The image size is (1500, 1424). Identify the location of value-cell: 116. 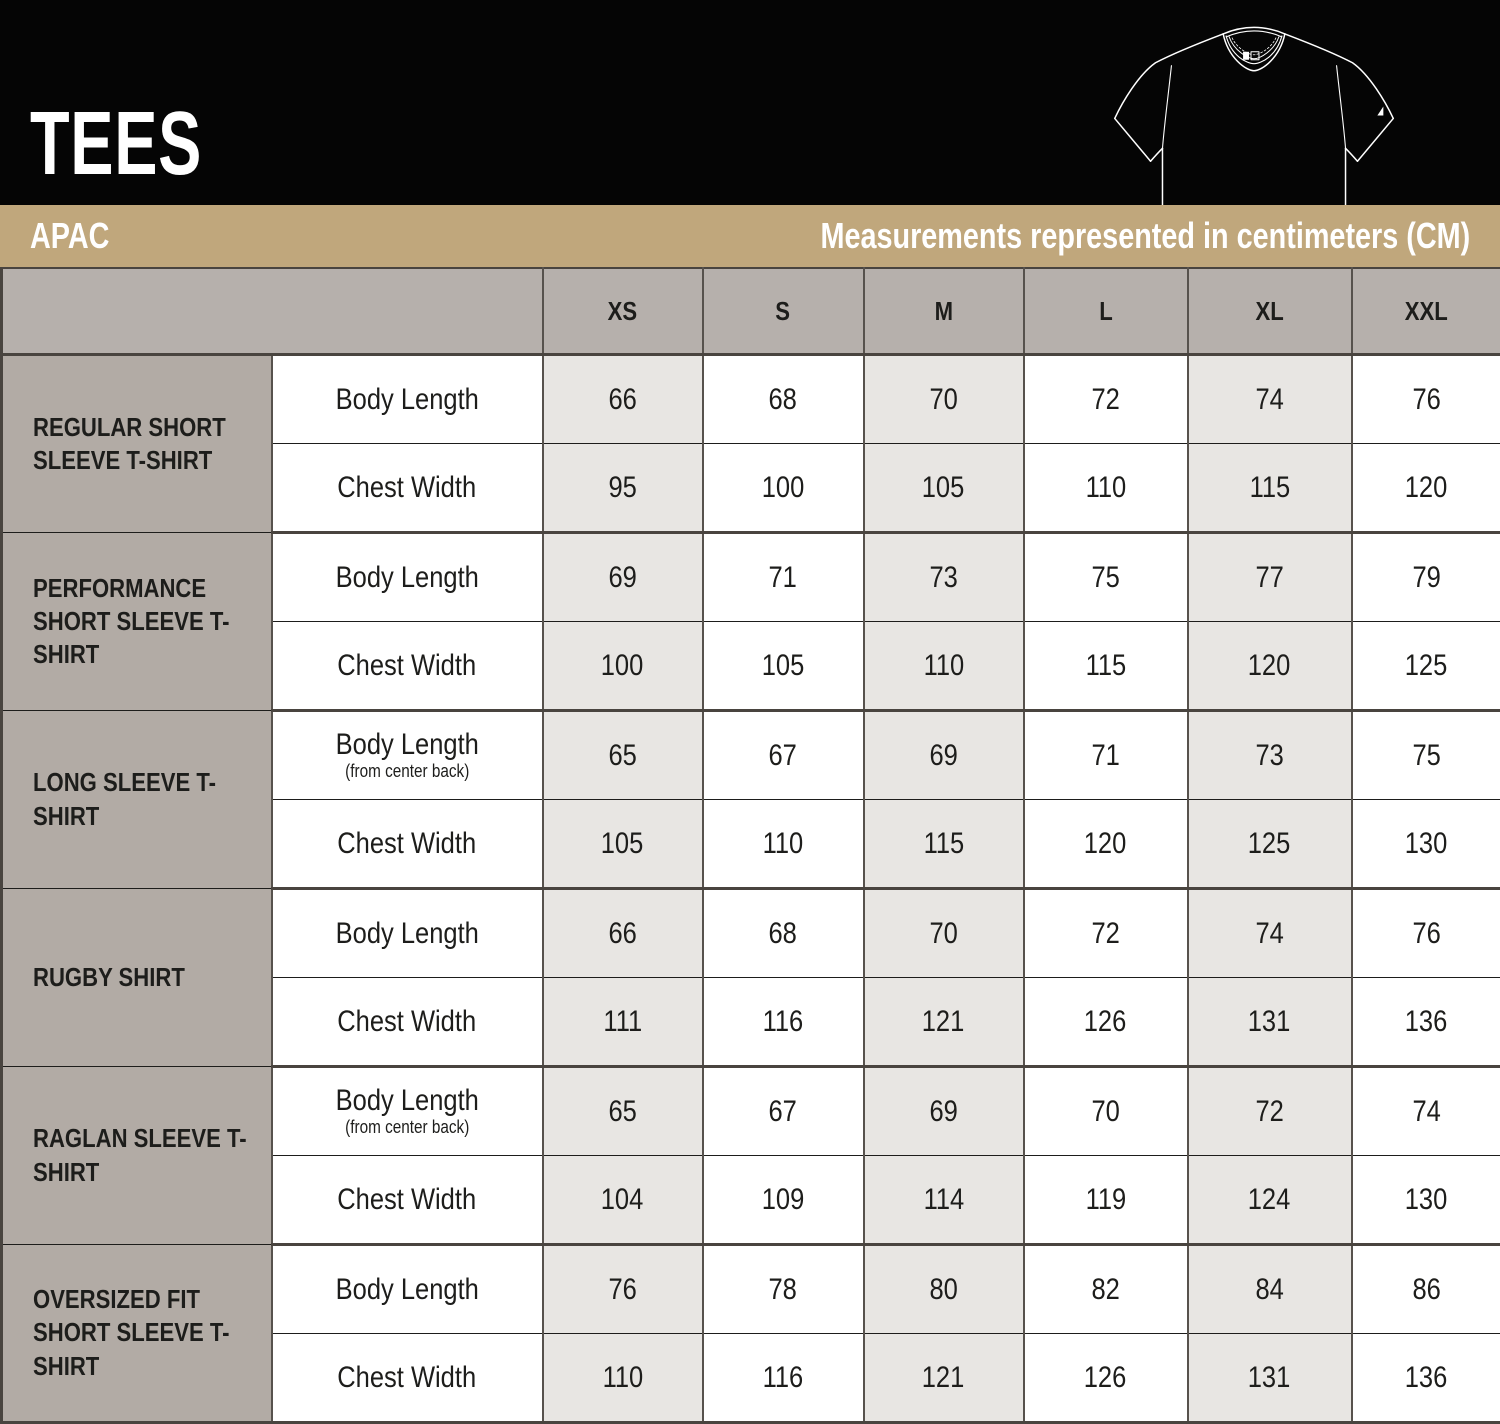
(783, 1022).